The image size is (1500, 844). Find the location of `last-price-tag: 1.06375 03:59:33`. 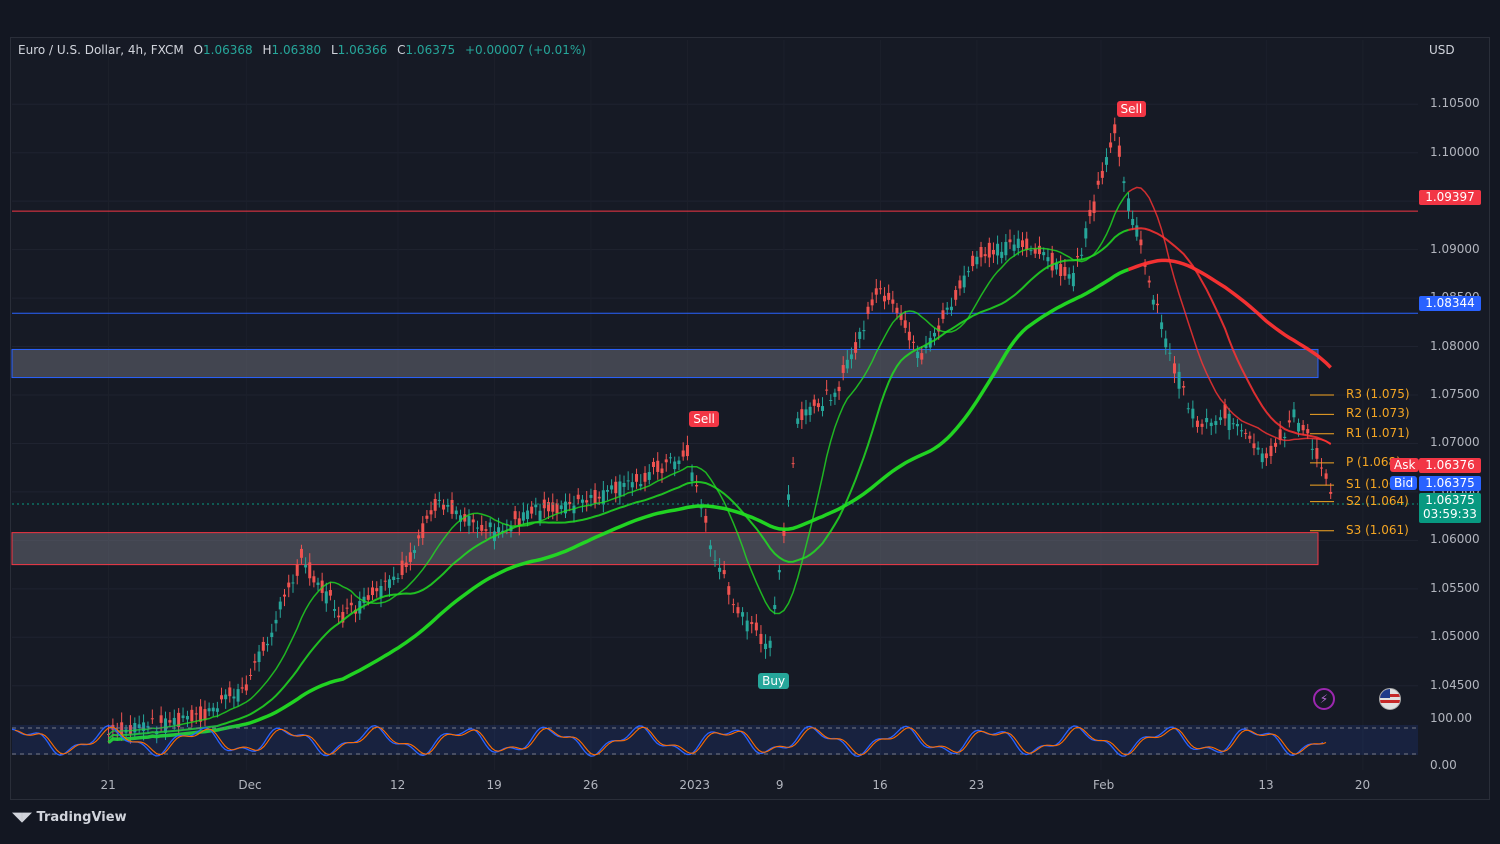

last-price-tag: 1.06375 03:59:33 is located at coordinates (1450, 508).